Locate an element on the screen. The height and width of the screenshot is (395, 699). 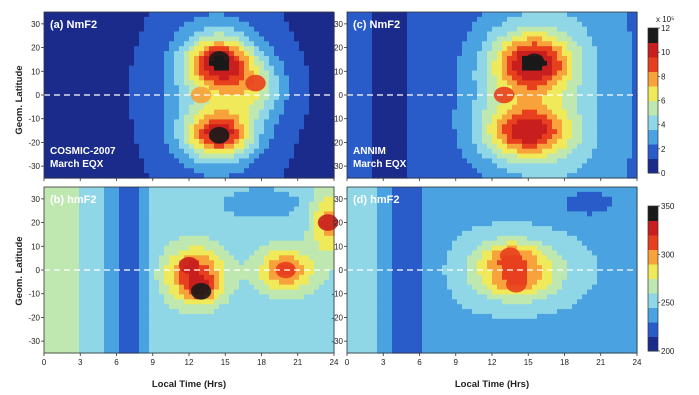
y-tick-label: -20 is located at coordinates (337, 142).